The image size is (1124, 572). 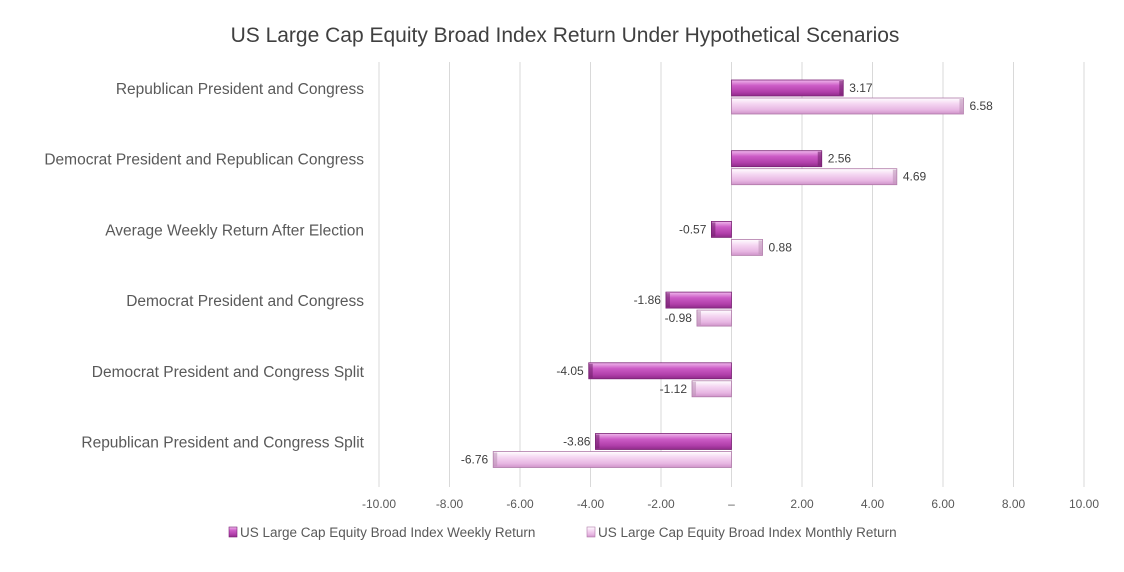 I want to click on category-label: Democrat President and Congress, so click(x=245, y=301).